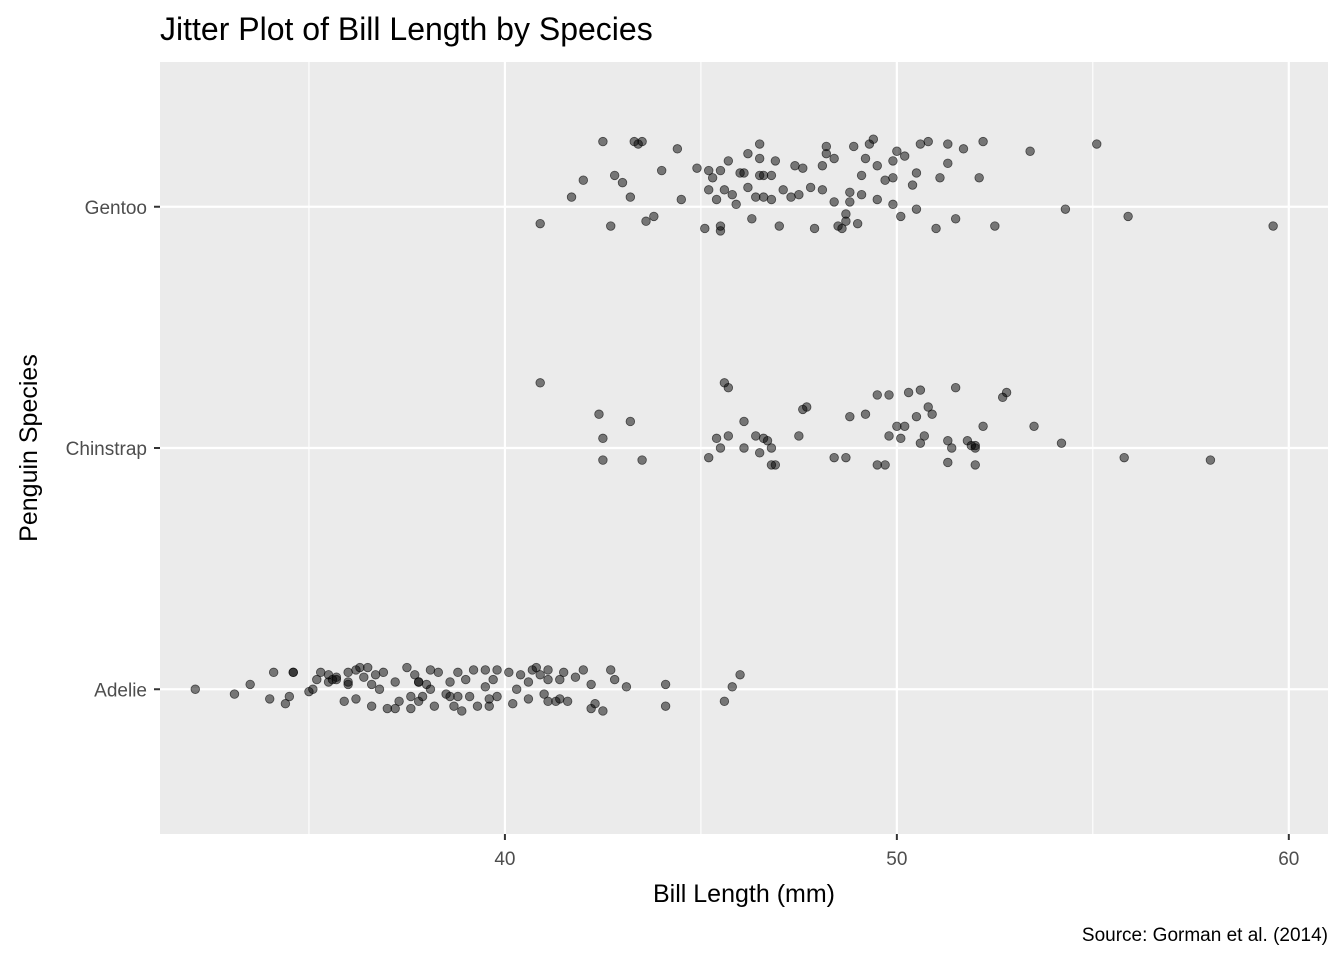  What do you see at coordinates (113, 449) in the screenshot?
I see `y-axis-ticks: Adelie Chinstrap Gentoo` at bounding box center [113, 449].